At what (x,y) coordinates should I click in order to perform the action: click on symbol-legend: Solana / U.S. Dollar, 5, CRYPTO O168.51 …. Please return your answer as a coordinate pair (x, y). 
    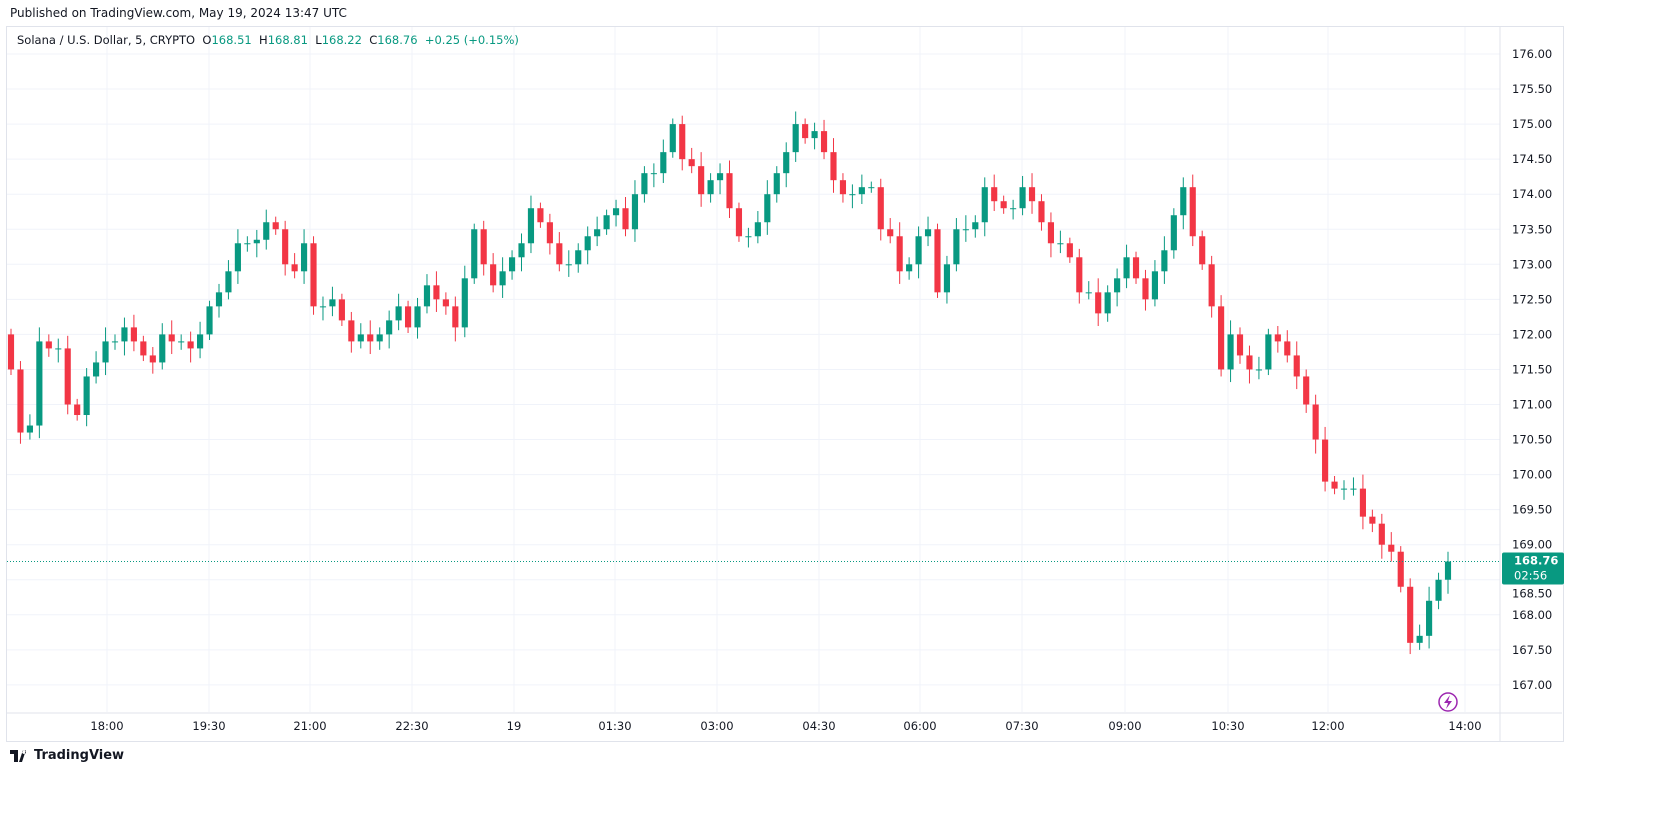
    Looking at the image, I should click on (268, 40).